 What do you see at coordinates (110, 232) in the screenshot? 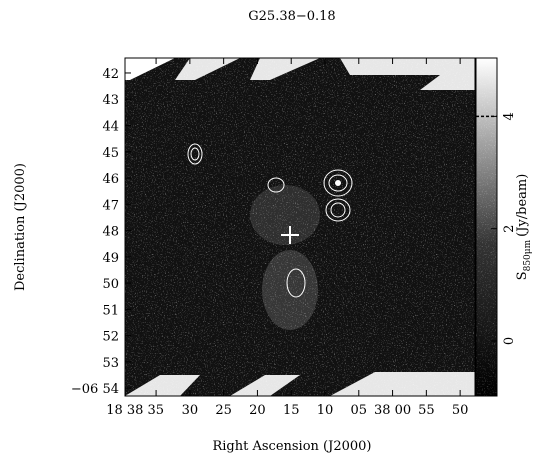
I see `y-tick-label: 48` at bounding box center [110, 232].